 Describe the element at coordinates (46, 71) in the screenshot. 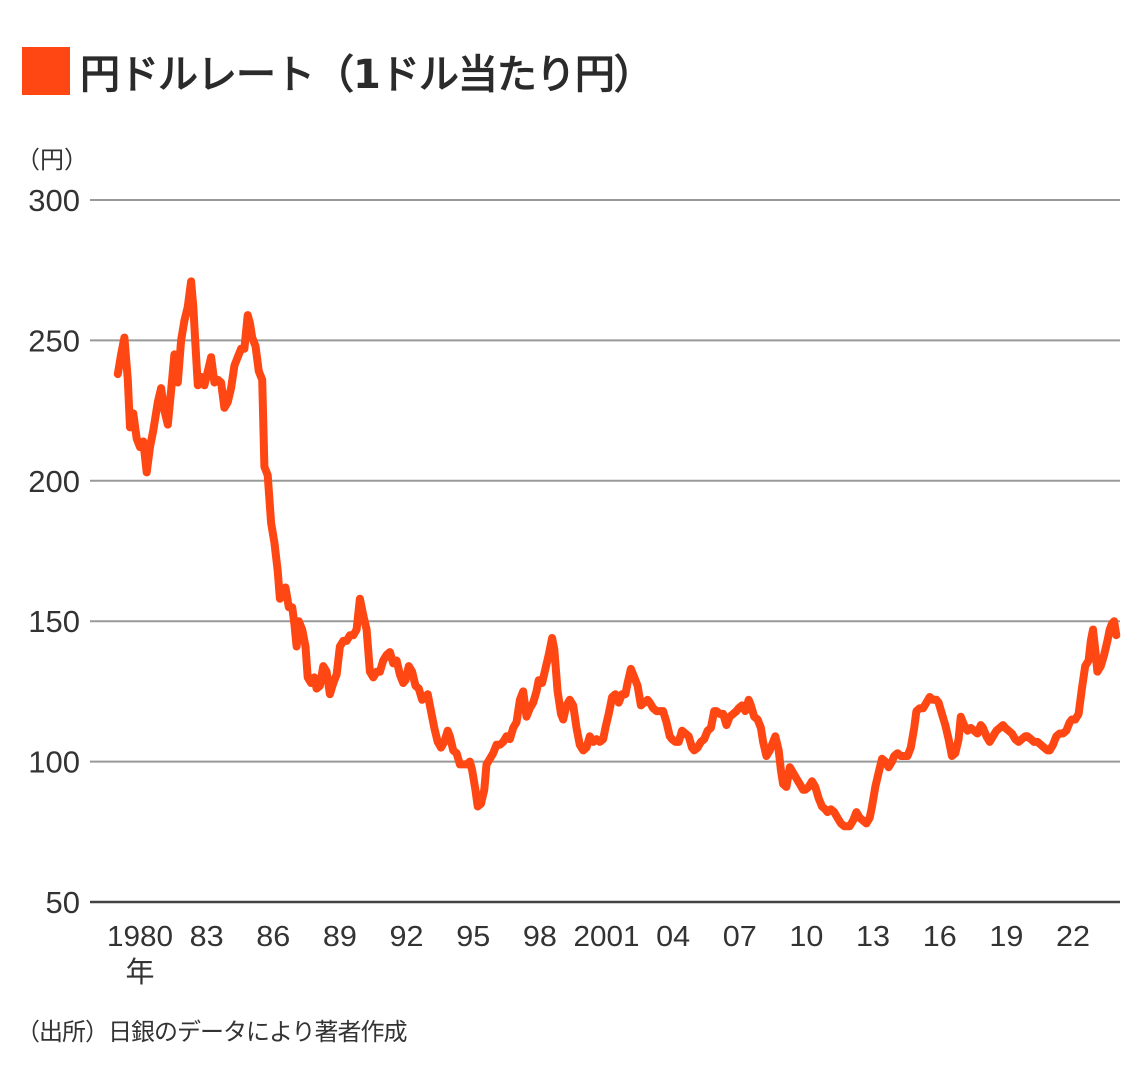

I see `title-marker-square` at that location.